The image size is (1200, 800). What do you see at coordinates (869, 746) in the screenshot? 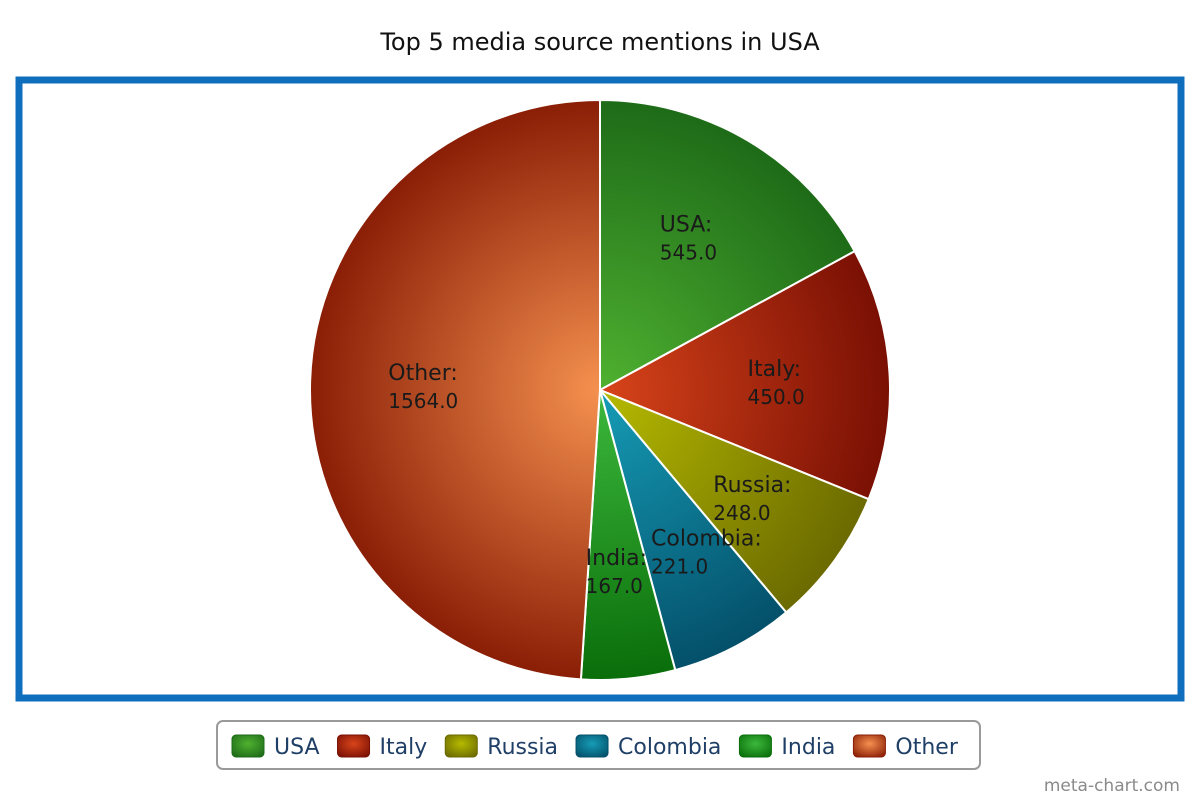
I see `legend-swatch-other` at bounding box center [869, 746].